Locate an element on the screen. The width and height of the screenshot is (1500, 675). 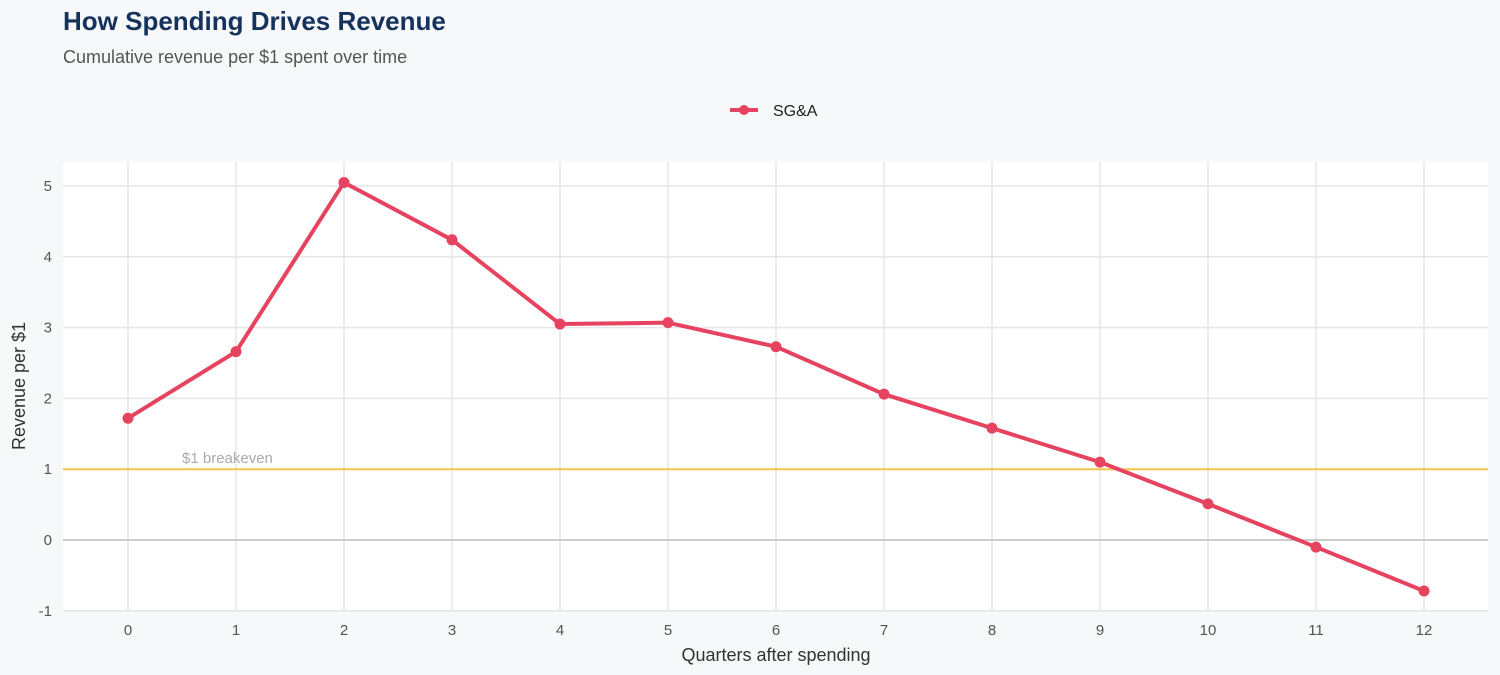
x-tick-label: 9 is located at coordinates (1100, 630).